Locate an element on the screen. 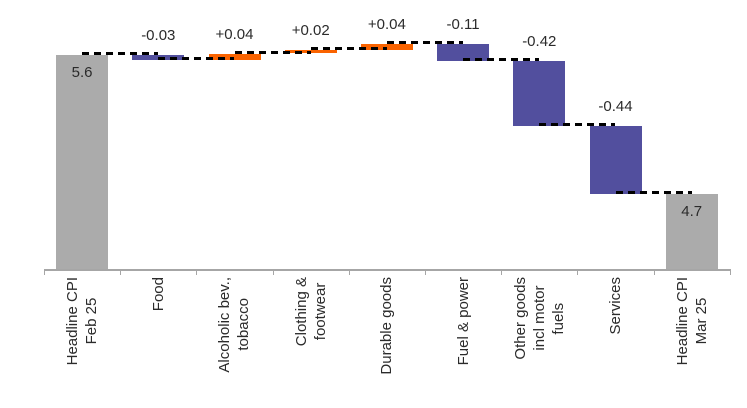  category-slot-headline-cpi-feb-25: Headline CPI Feb 25 is located at coordinates (82, 342).